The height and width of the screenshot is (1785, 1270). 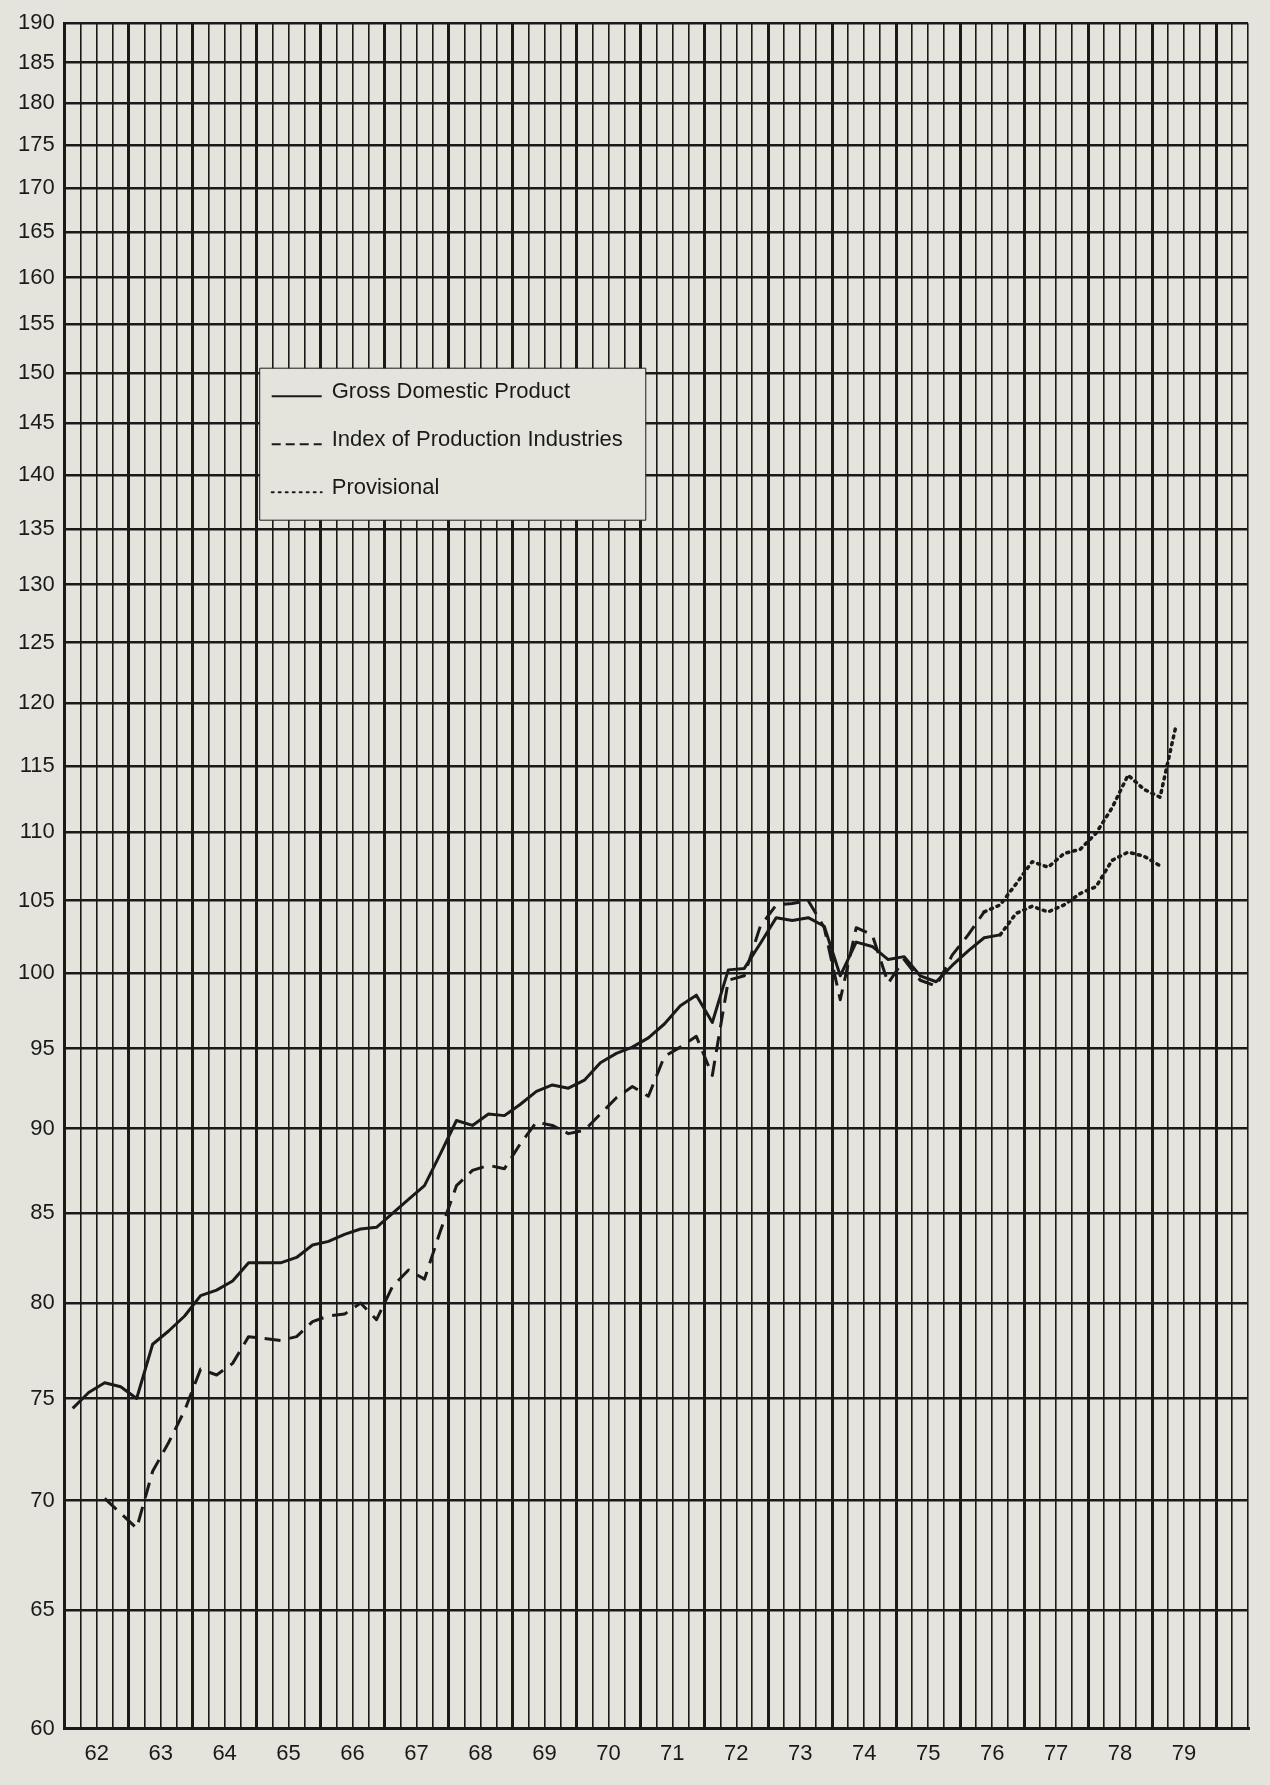 What do you see at coordinates (36, 371) in the screenshot?
I see `y-tick-label: 150` at bounding box center [36, 371].